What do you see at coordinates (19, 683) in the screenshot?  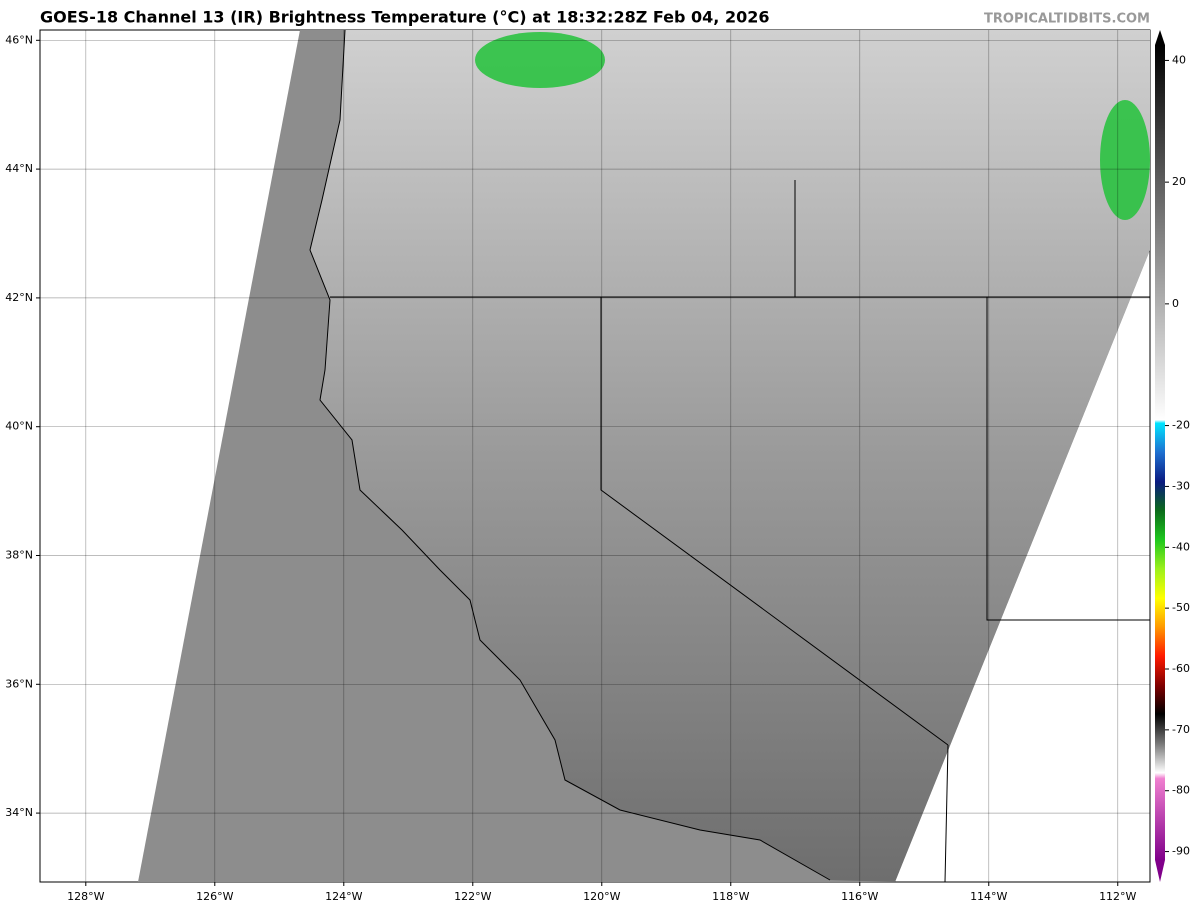 I see `y-tick-label: 36°N` at bounding box center [19, 683].